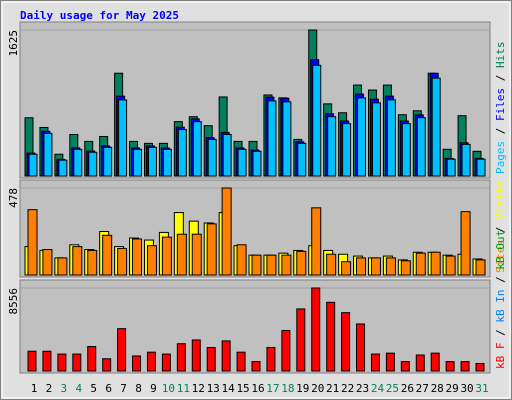 This screenshot has height=400, width=512. Describe the element at coordinates (500, 55) in the screenshot. I see `legend-entry: Hits` at that location.